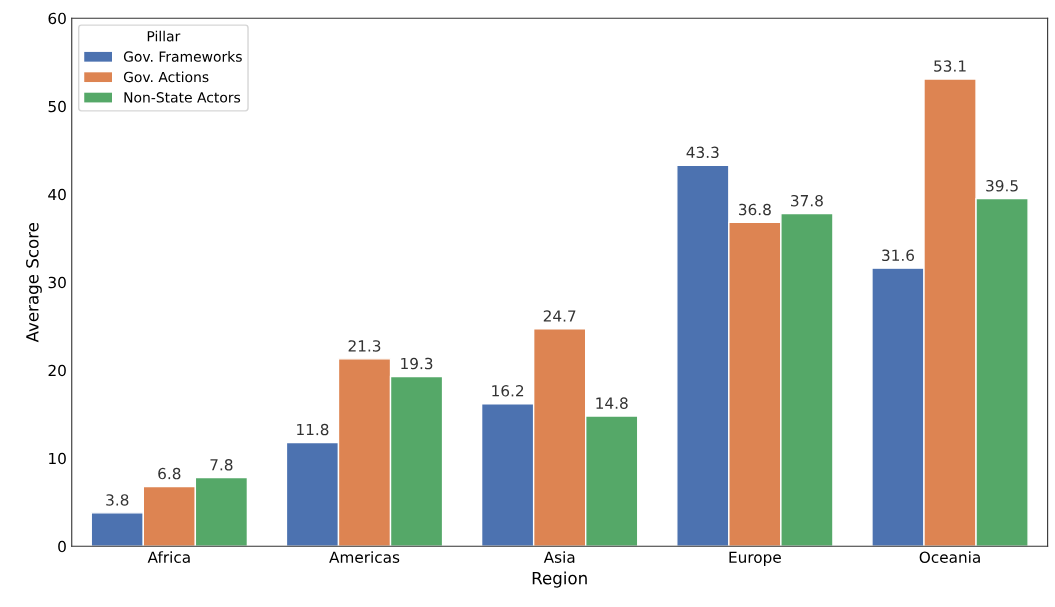 This screenshot has width=1055, height=607. Describe the element at coordinates (117, 500) in the screenshot. I see `data-label: 3.8` at that location.